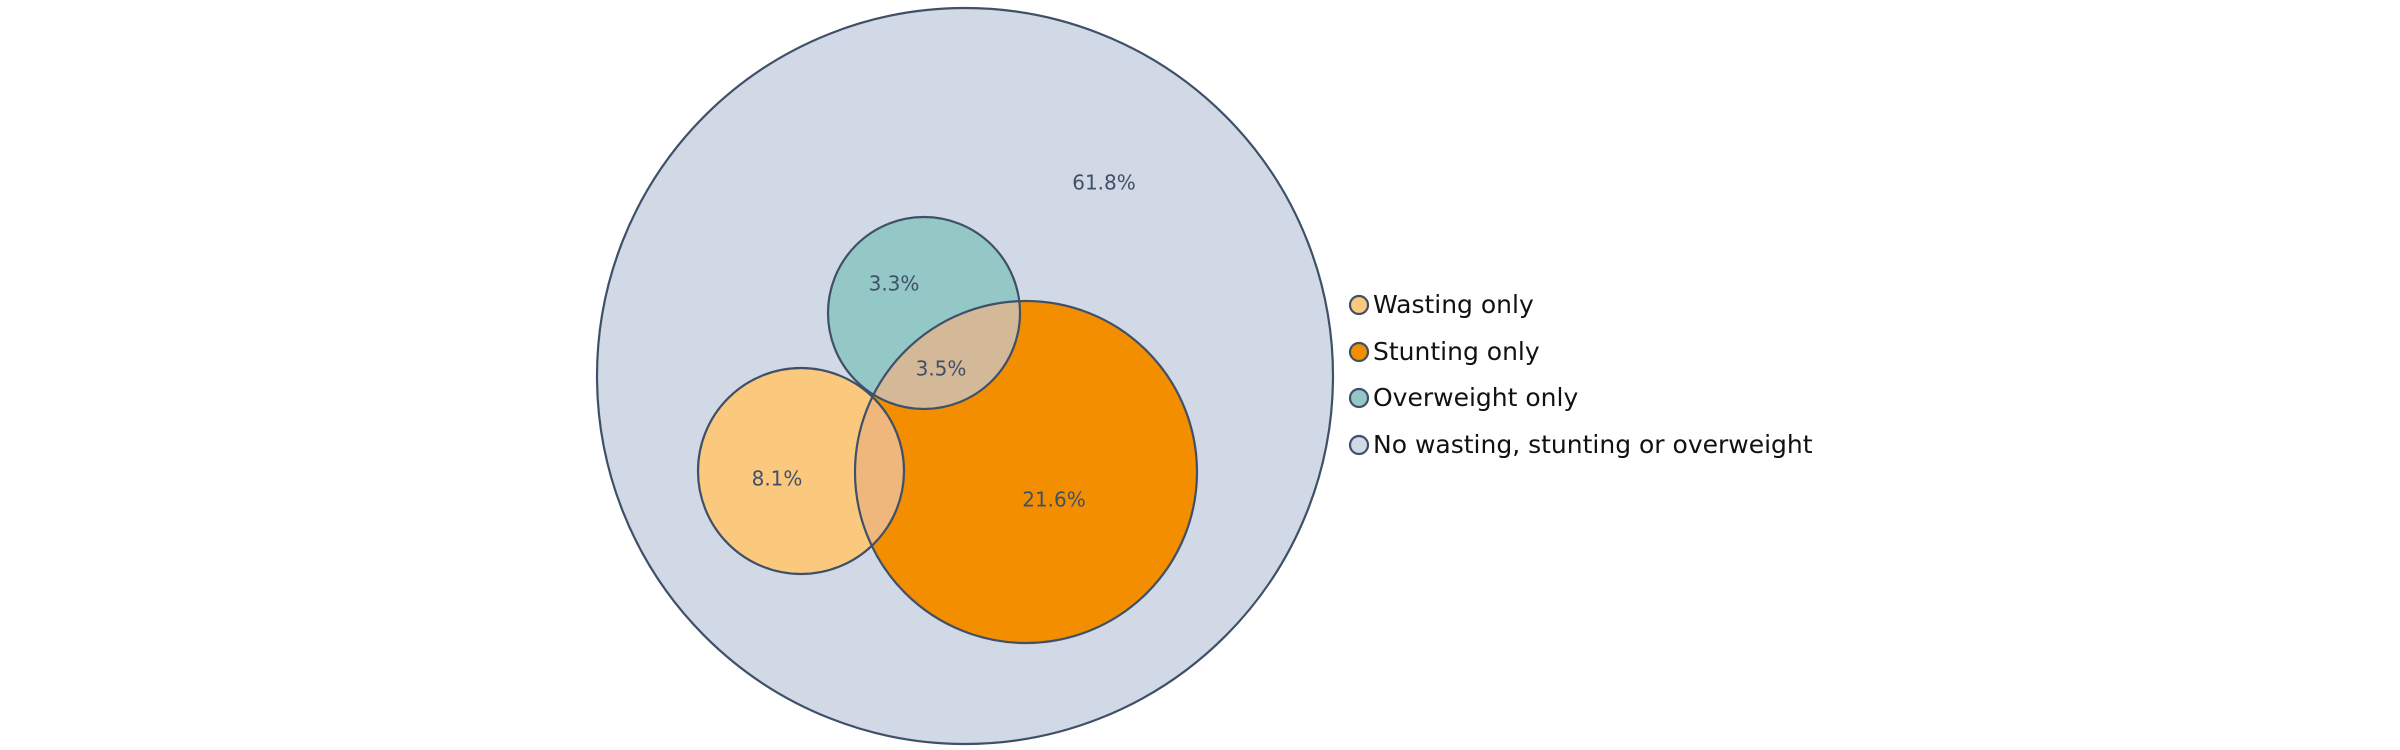 The height and width of the screenshot is (750, 2400). Describe the element at coordinates (1026, 472) in the screenshot. I see `stunting-circle-outline` at that location.